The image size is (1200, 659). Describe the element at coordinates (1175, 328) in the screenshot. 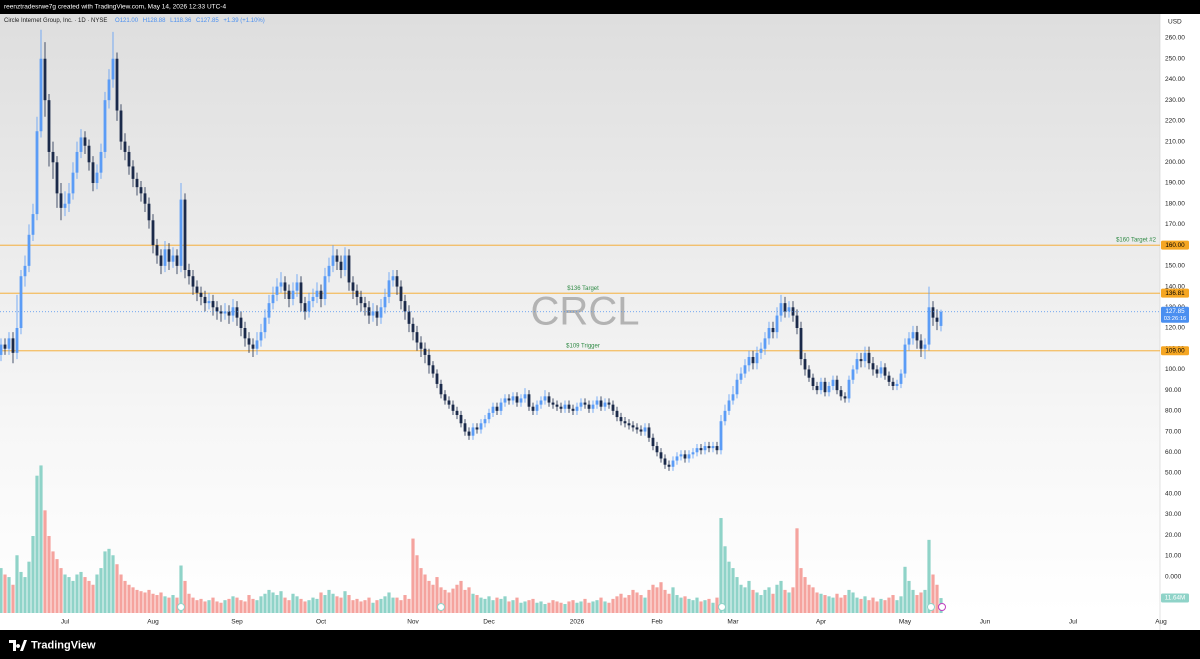

I see `y-tick-label: 120.00` at that location.